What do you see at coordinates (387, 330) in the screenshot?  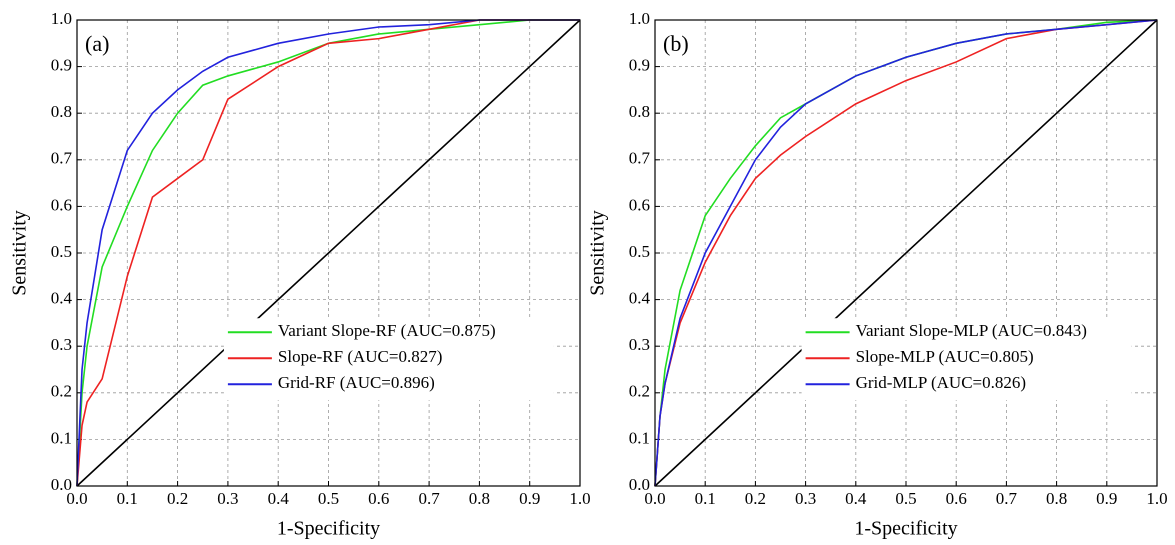 I see `legend-label: Variant Slope-RF (AUC=0.875)` at bounding box center [387, 330].